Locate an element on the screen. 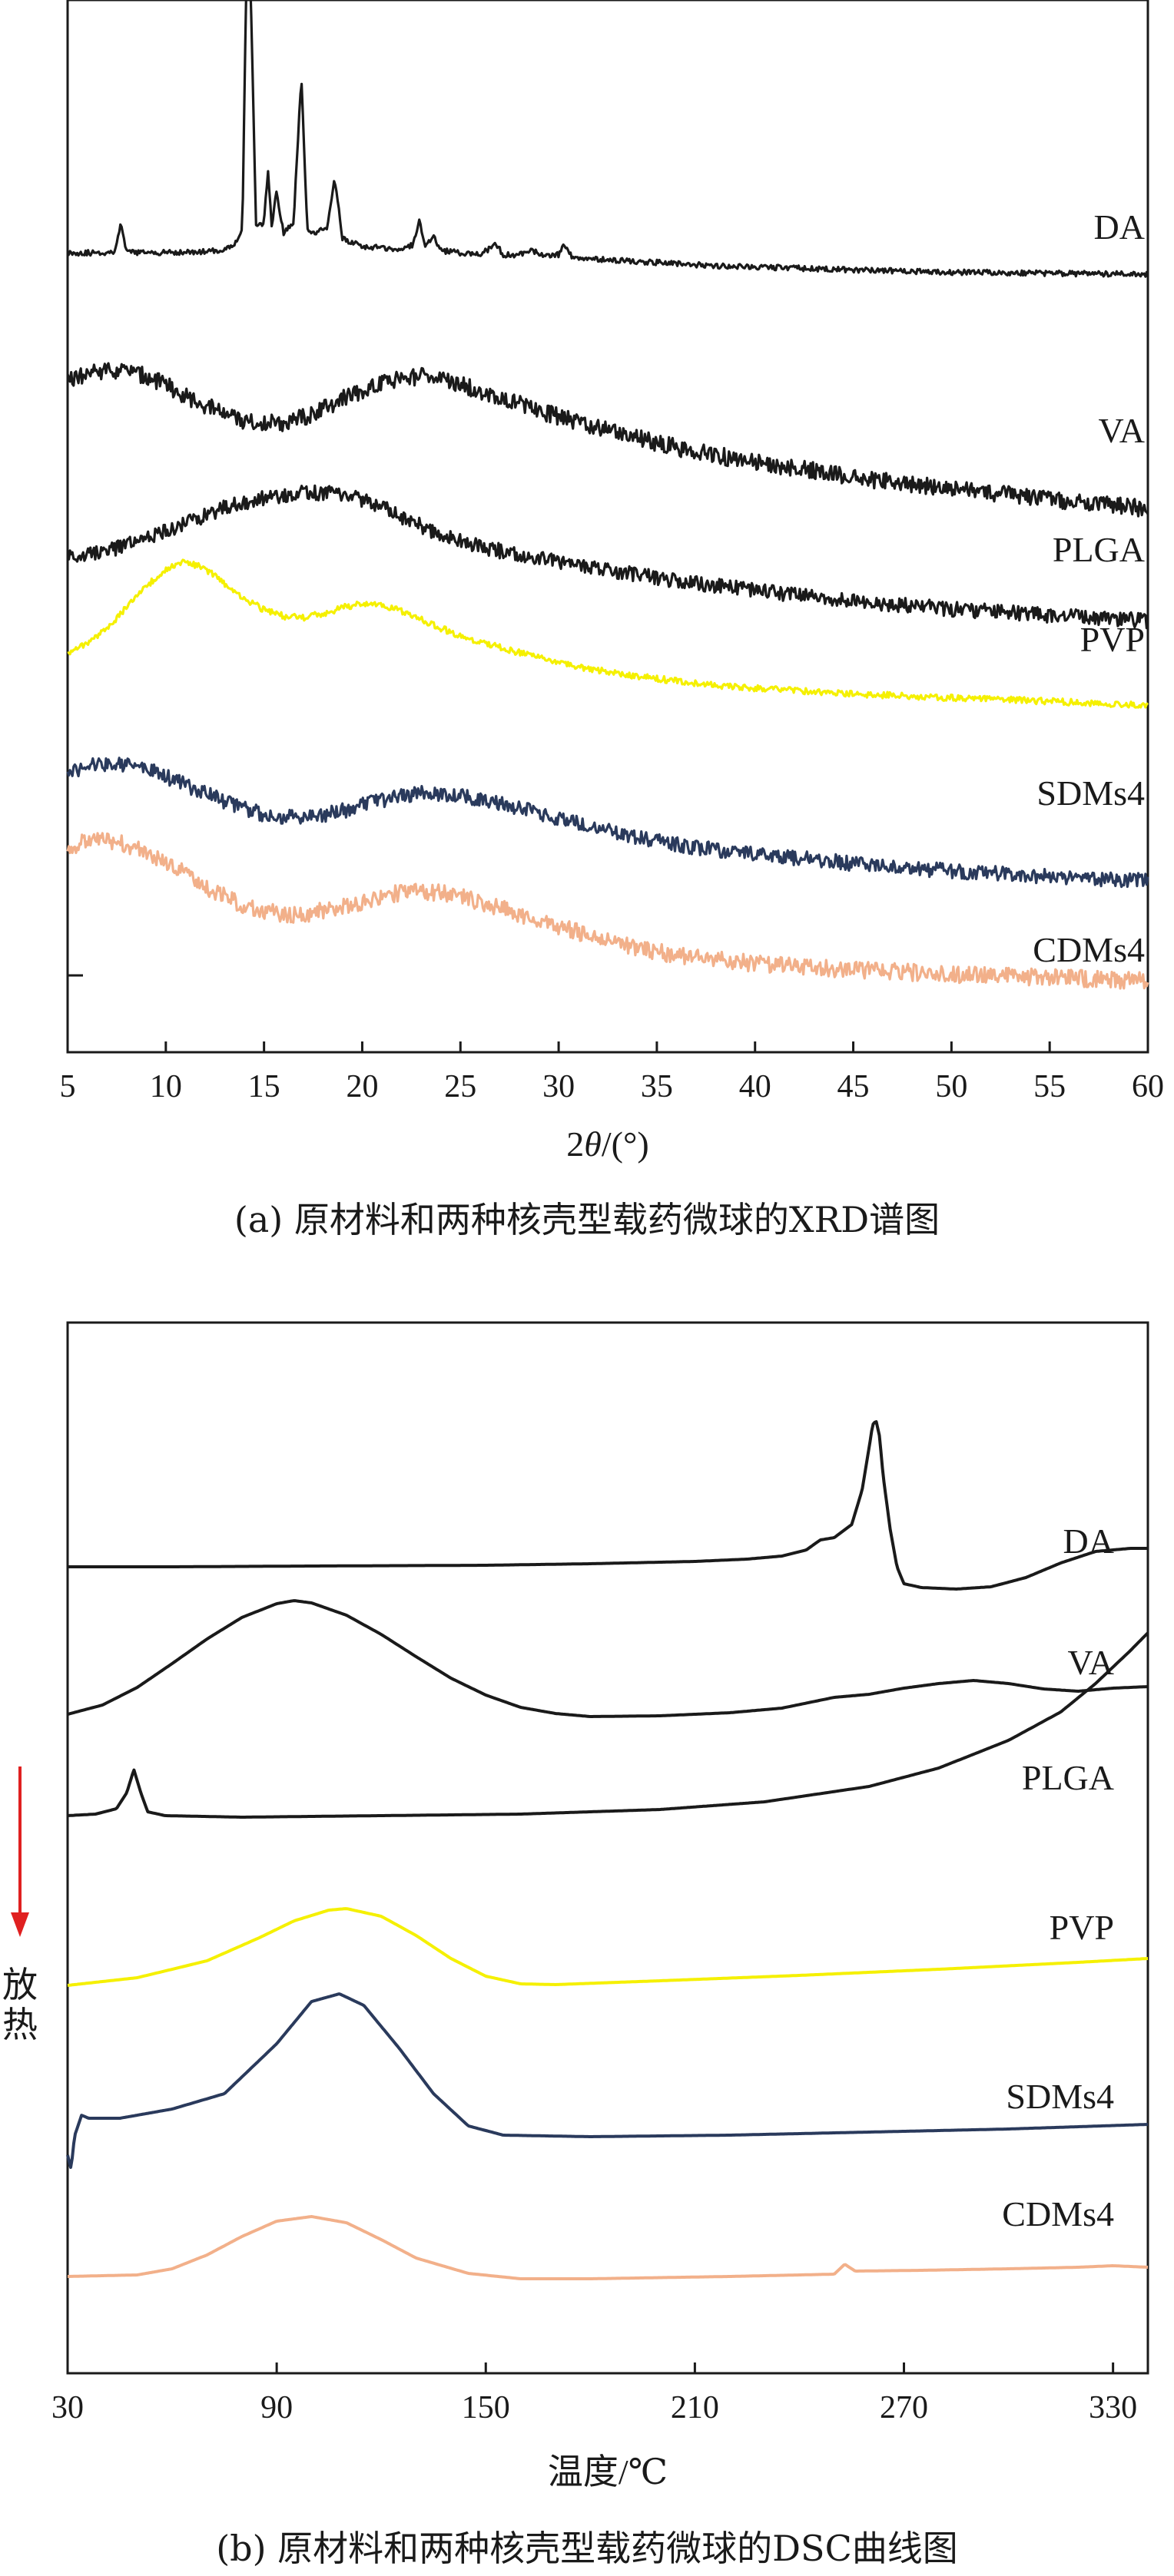 The width and height of the screenshot is (1174, 2576). xrd-x-tick-label: 60 is located at coordinates (1148, 1086).